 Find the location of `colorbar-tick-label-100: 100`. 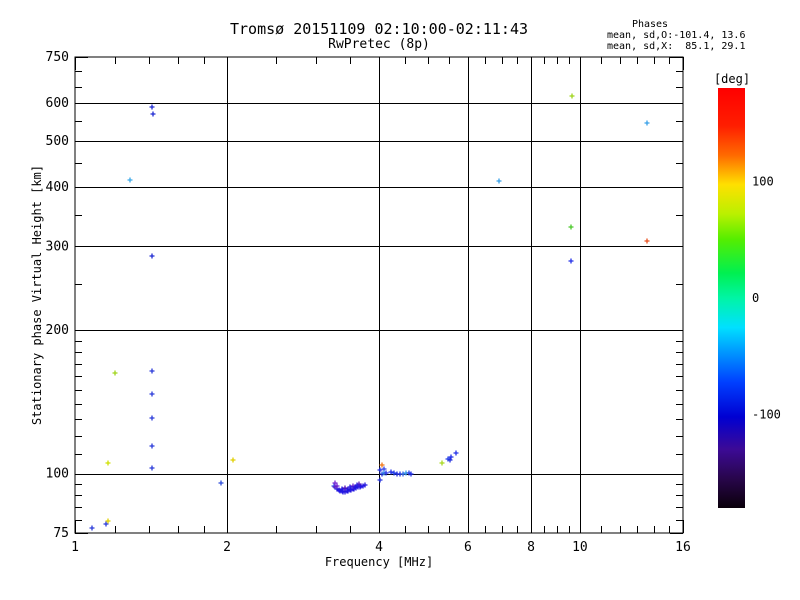

colorbar-tick-label-100: 100 is located at coordinates (763, 181).